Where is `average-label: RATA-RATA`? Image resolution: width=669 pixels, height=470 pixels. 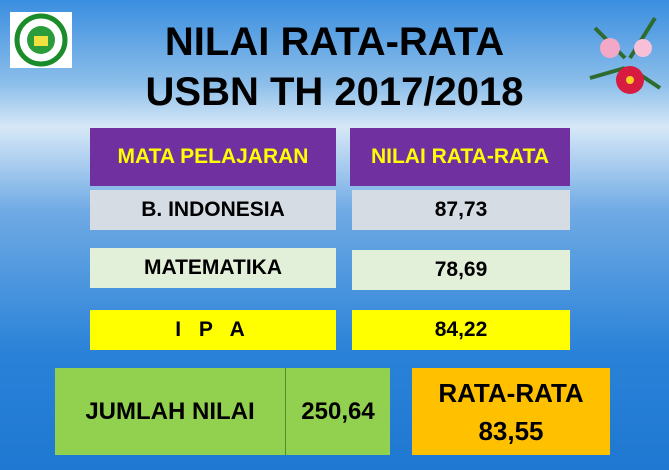
average-label: RATA-RATA is located at coordinates (511, 392).